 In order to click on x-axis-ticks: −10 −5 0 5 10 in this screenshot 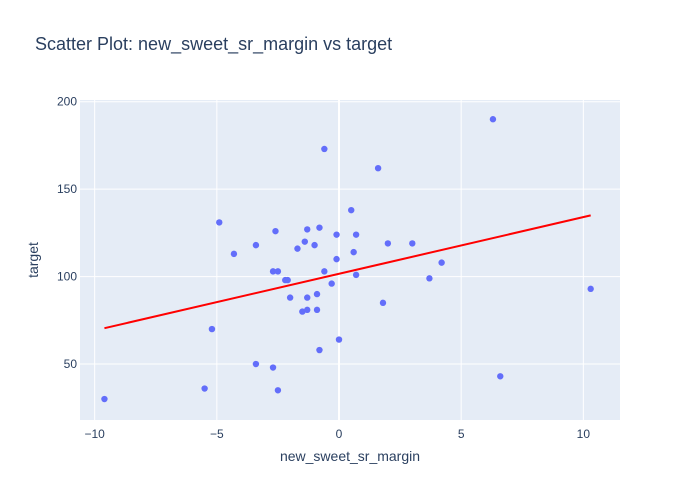, I will do `click(337, 434)`.